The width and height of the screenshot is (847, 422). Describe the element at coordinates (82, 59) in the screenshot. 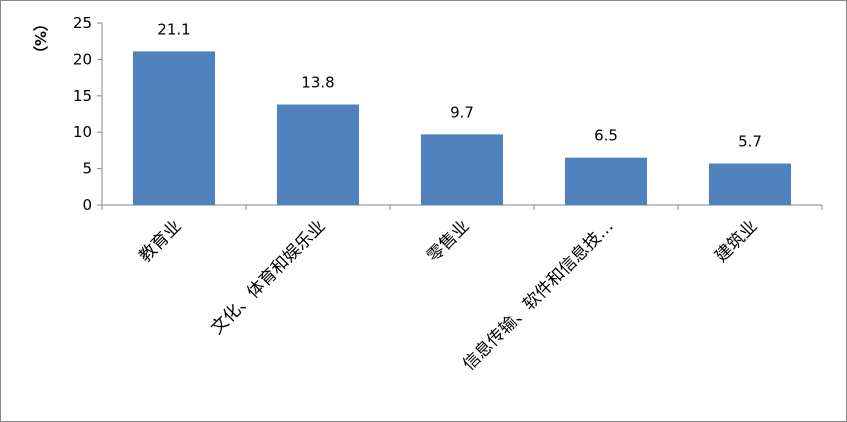

I see `y-tick-label: 20` at that location.